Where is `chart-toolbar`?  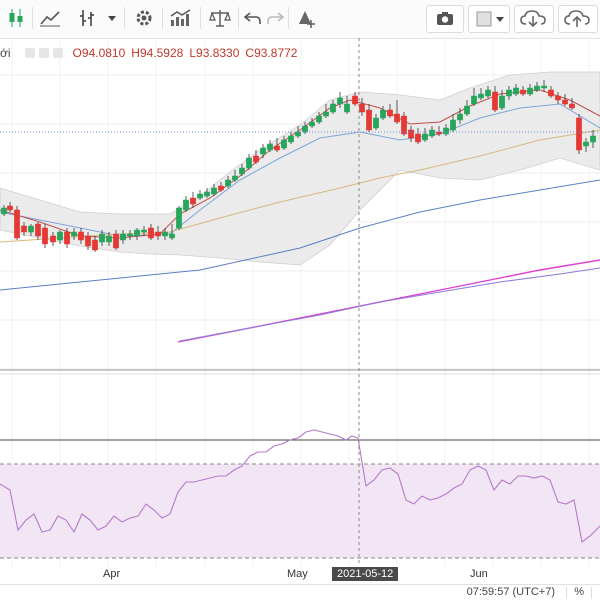
chart-toolbar is located at coordinates (300, 19).